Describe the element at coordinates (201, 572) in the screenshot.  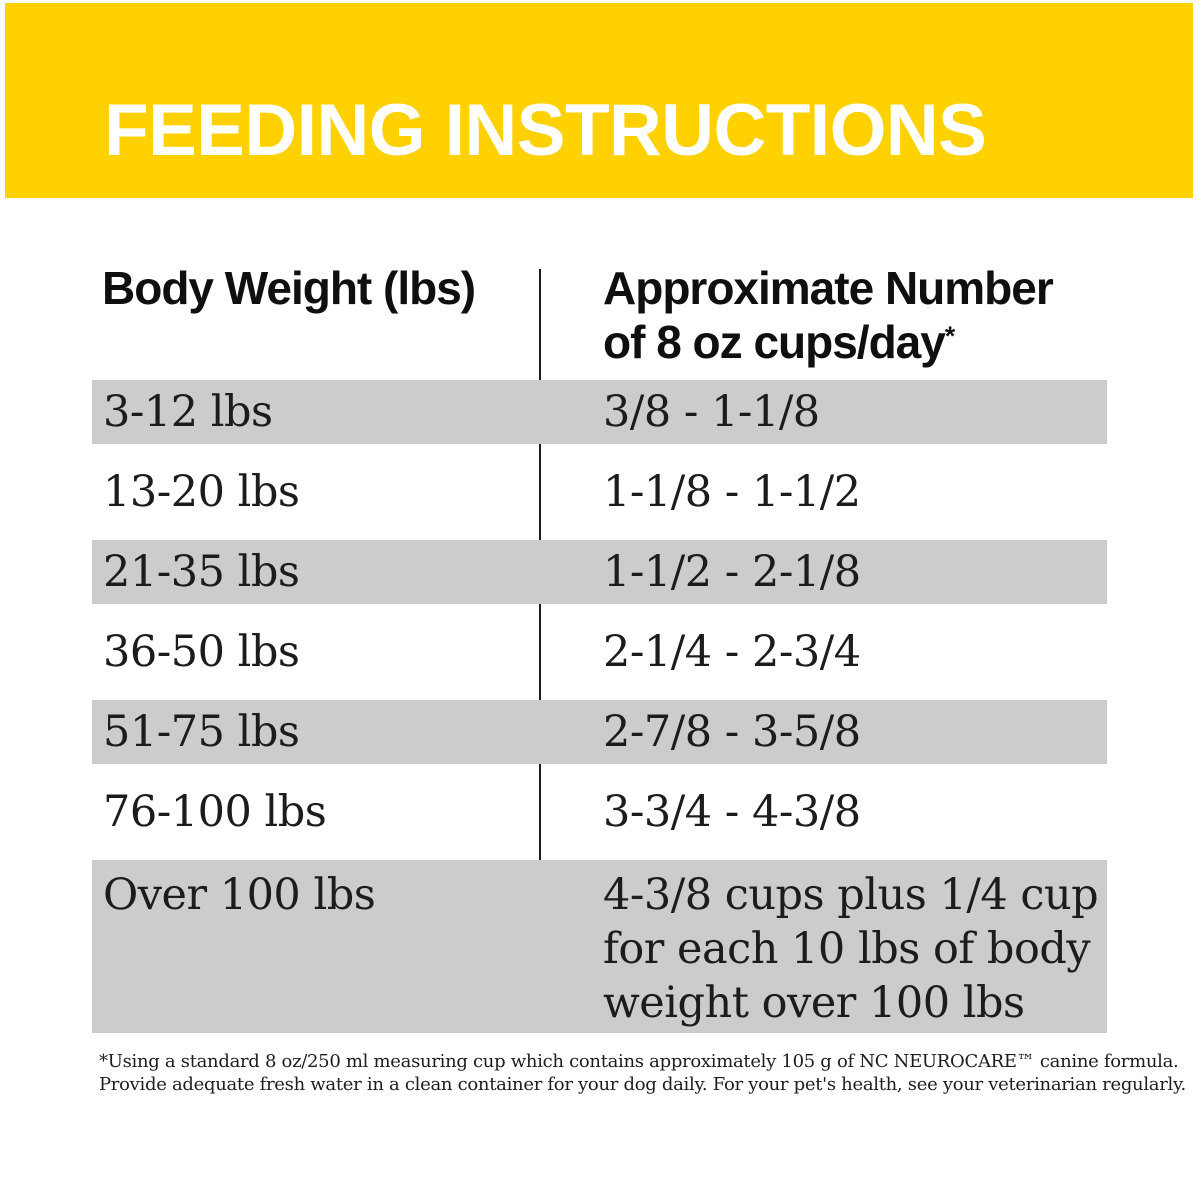
I see `body-weight-cell: 21-35 lbs` at that location.